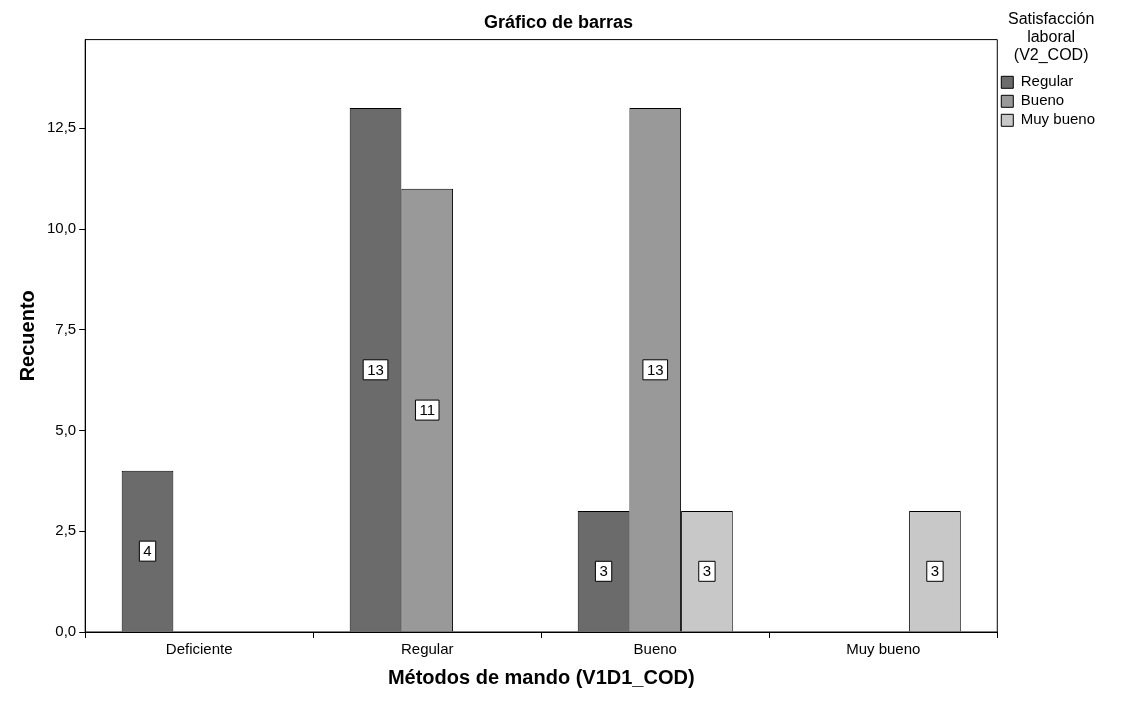  I want to click on x-axis-title: Métodos de mando (V1D1_COD), so click(541, 676).